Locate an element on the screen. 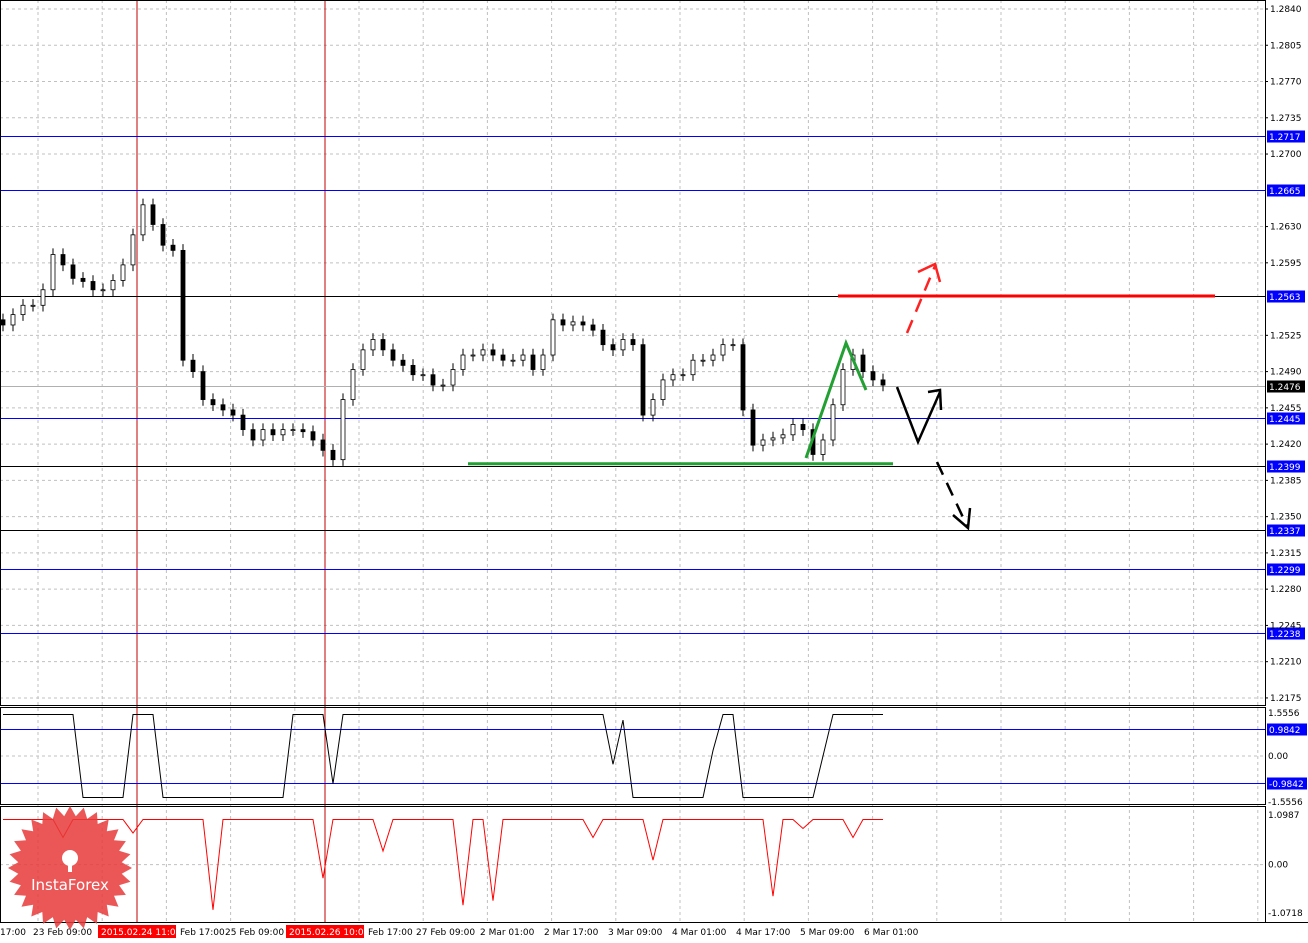 The width and height of the screenshot is (1308, 943). price-tick-label: 1.2770 is located at coordinates (1286, 83).